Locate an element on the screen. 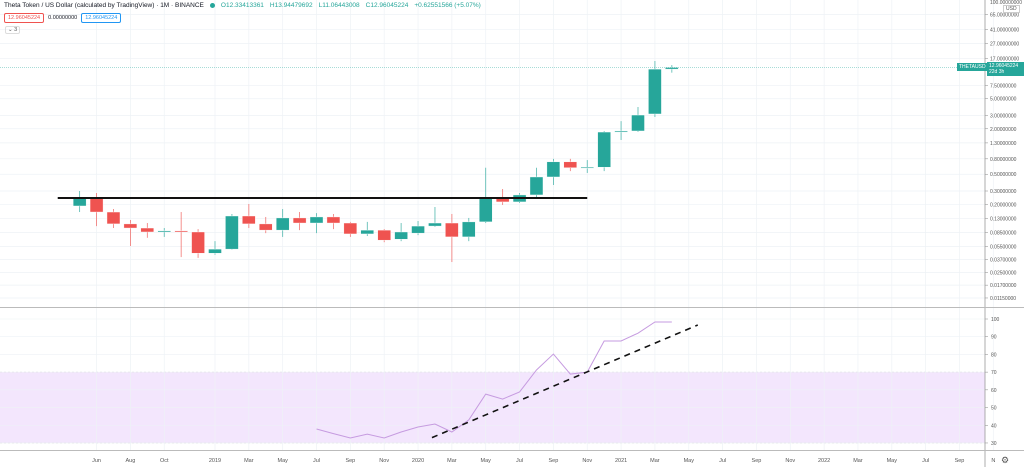 This screenshot has width=1024, height=467. rsi-tick-label: 70 is located at coordinates (994, 373).